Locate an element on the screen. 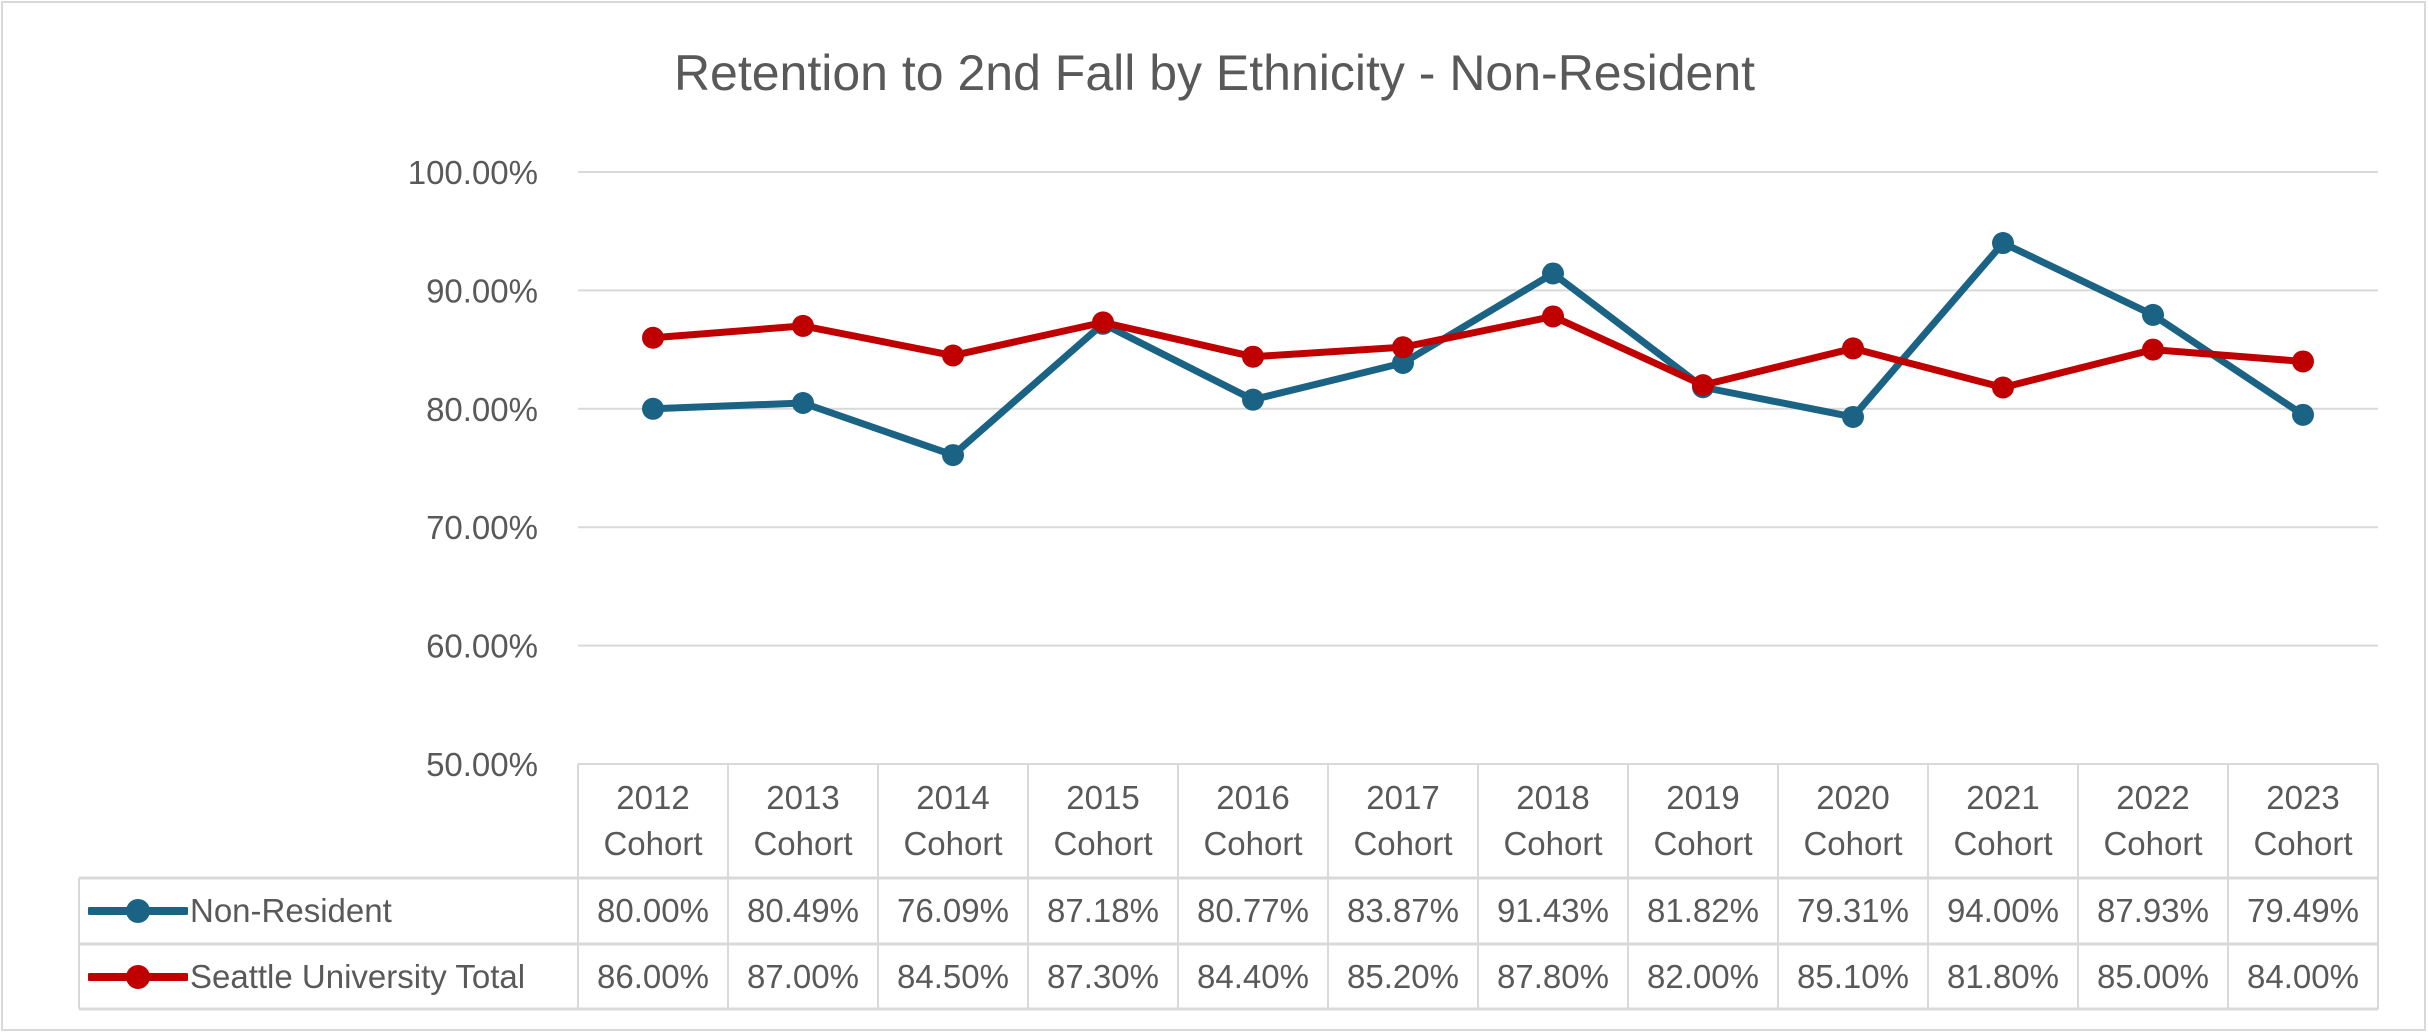  y-tick-label: 60.00% is located at coordinates (482, 646).